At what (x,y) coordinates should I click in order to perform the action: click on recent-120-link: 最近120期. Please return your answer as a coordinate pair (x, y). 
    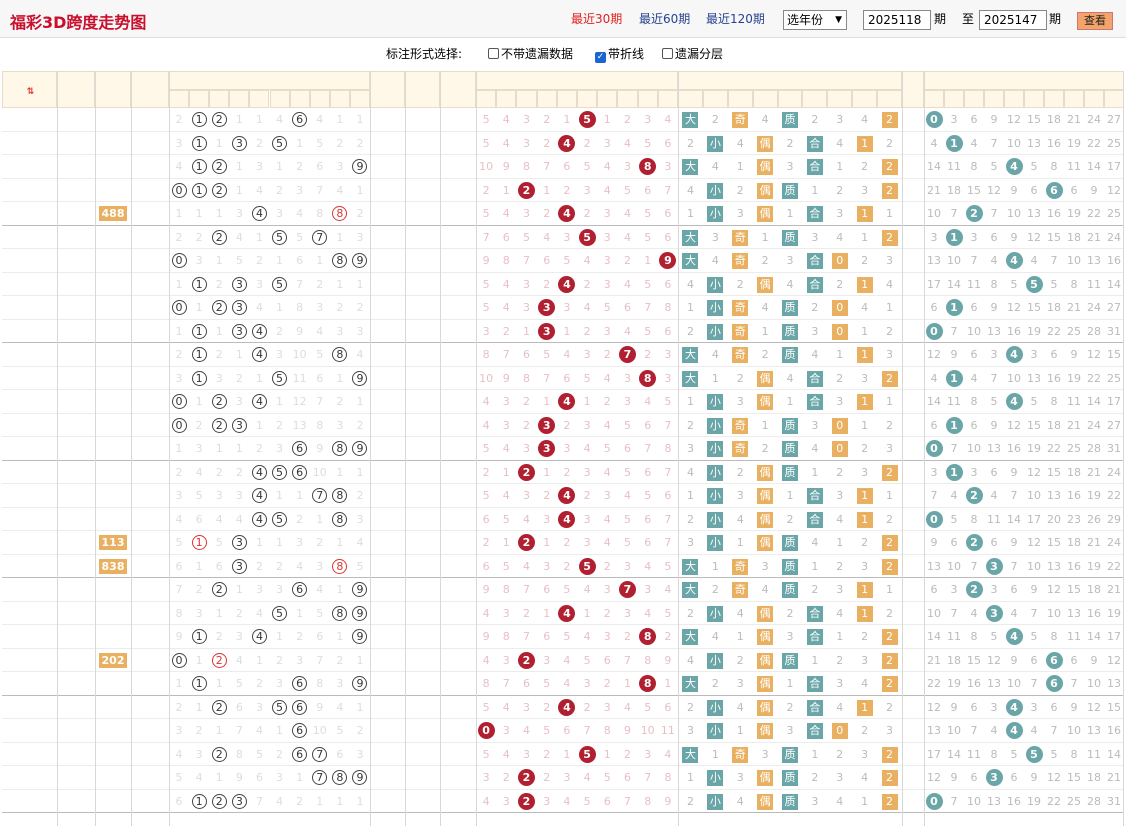
    Looking at the image, I should click on (735, 19).